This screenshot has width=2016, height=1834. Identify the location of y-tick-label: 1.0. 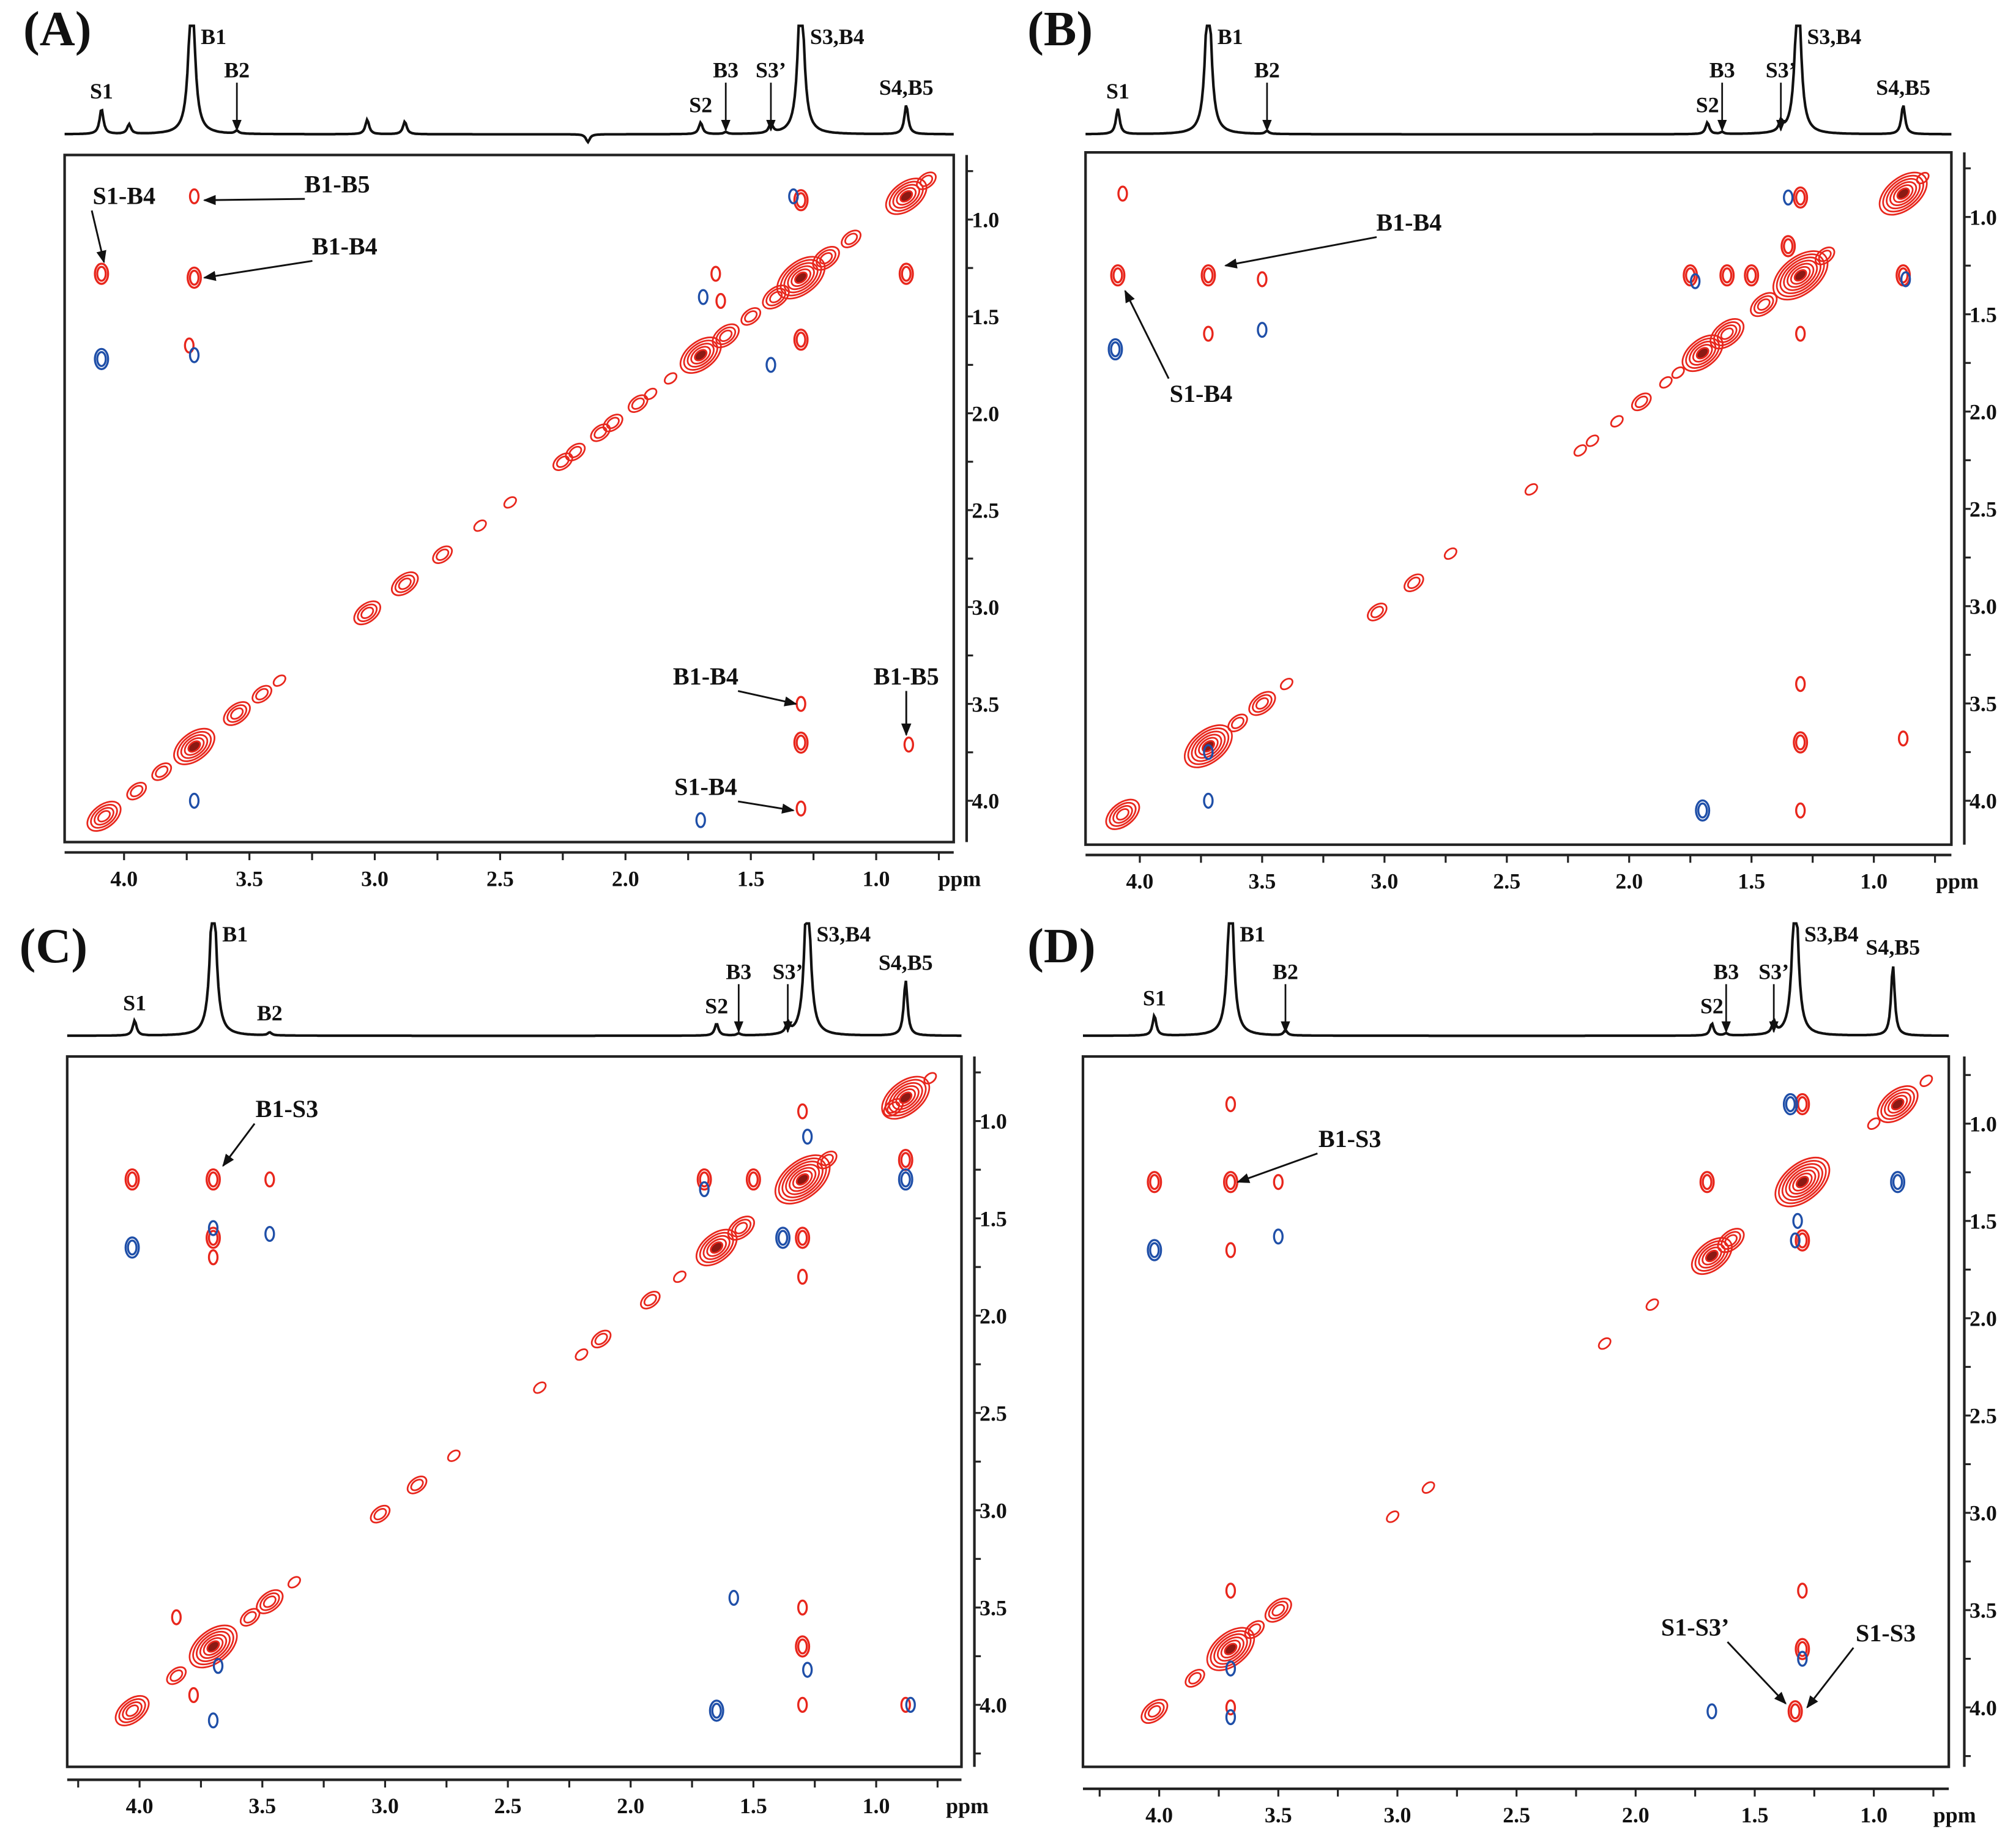
(1984, 1124).